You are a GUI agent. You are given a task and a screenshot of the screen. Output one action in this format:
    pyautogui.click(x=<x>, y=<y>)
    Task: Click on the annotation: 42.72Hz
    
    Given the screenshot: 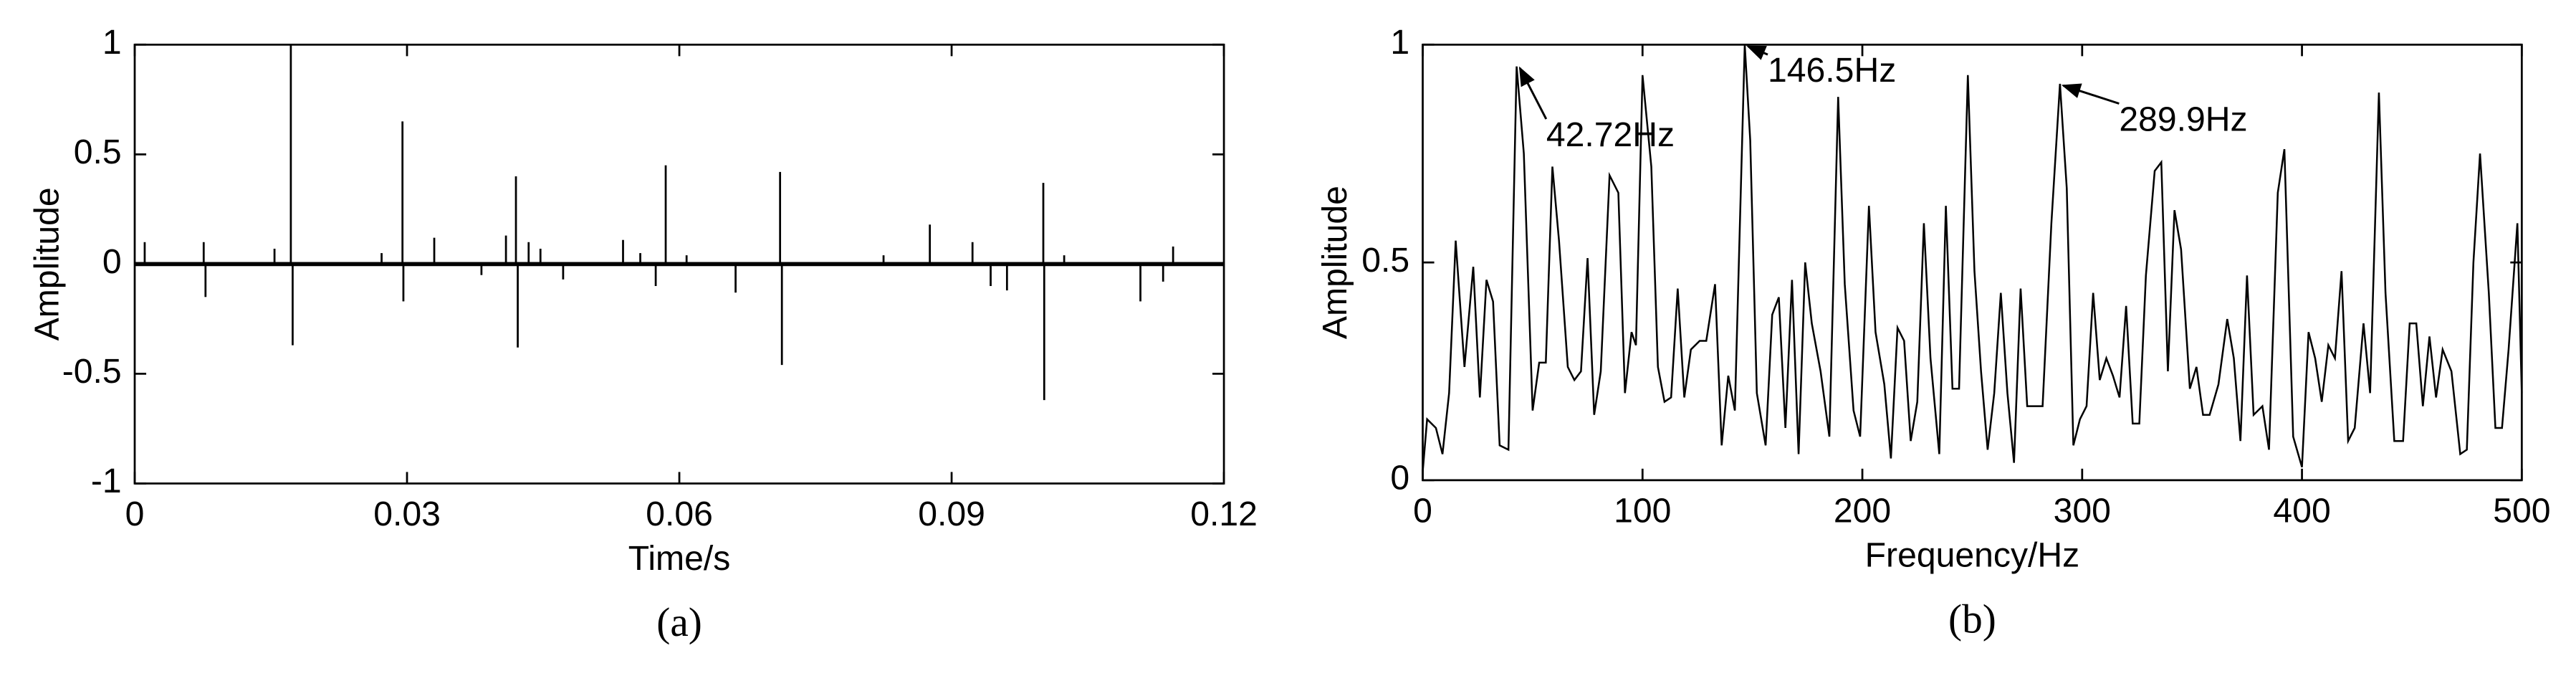 What is the action you would take?
    pyautogui.click(x=1611, y=134)
    